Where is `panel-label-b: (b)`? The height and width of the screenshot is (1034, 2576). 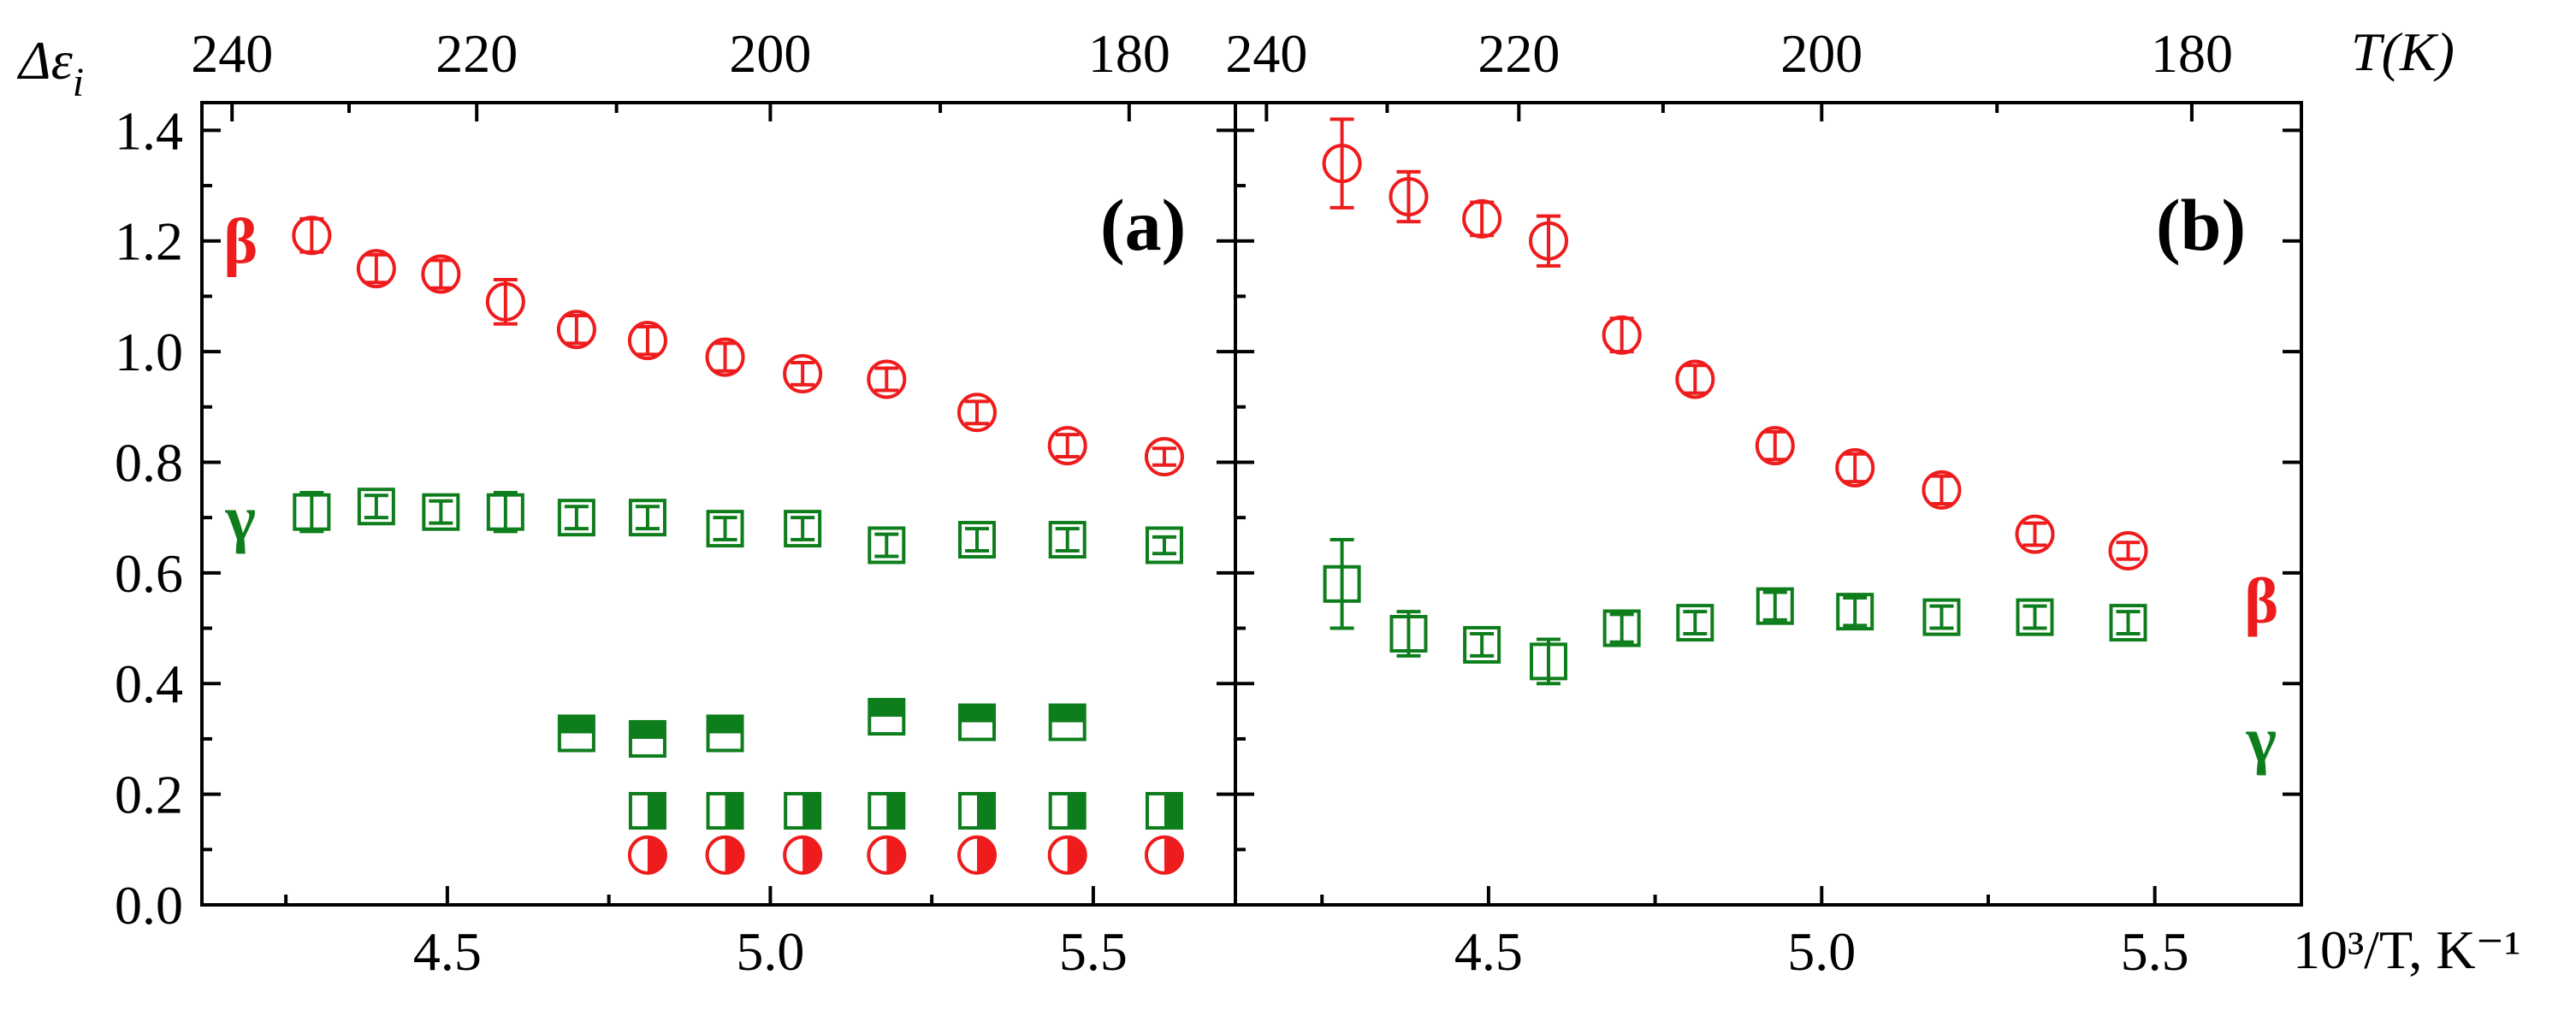
panel-label-b: (b) is located at coordinates (2201, 225).